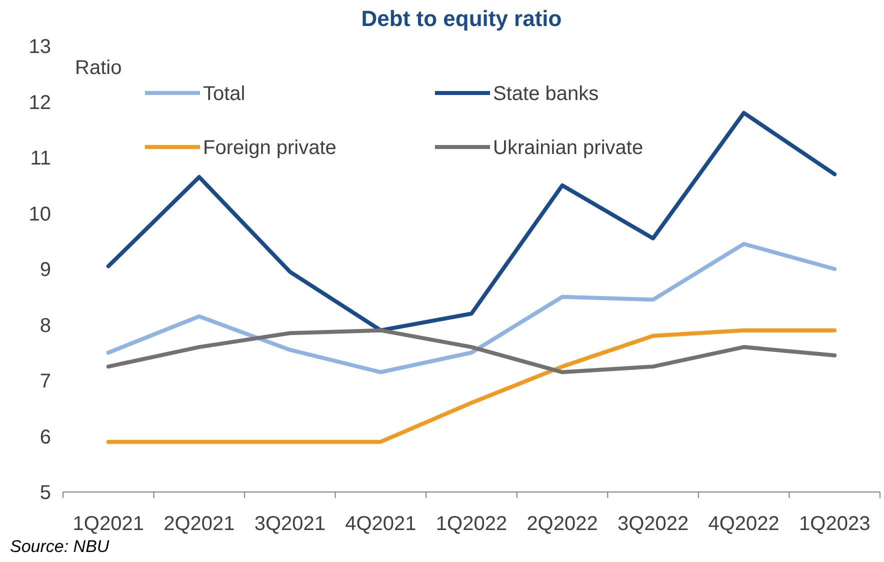 This screenshot has height=562, width=884. I want to click on x-tick-label: 1Q2023, so click(834, 524).